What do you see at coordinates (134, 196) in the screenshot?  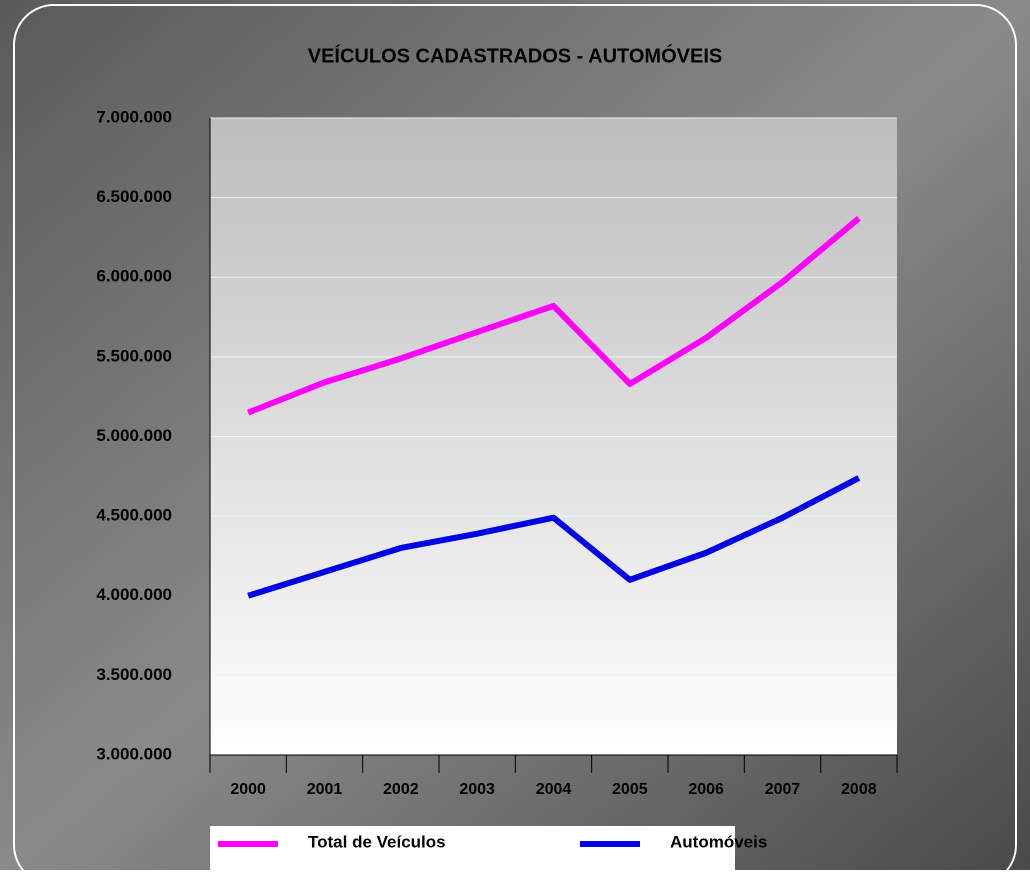 I see `y-tick-label: 6.500.000` at bounding box center [134, 196].